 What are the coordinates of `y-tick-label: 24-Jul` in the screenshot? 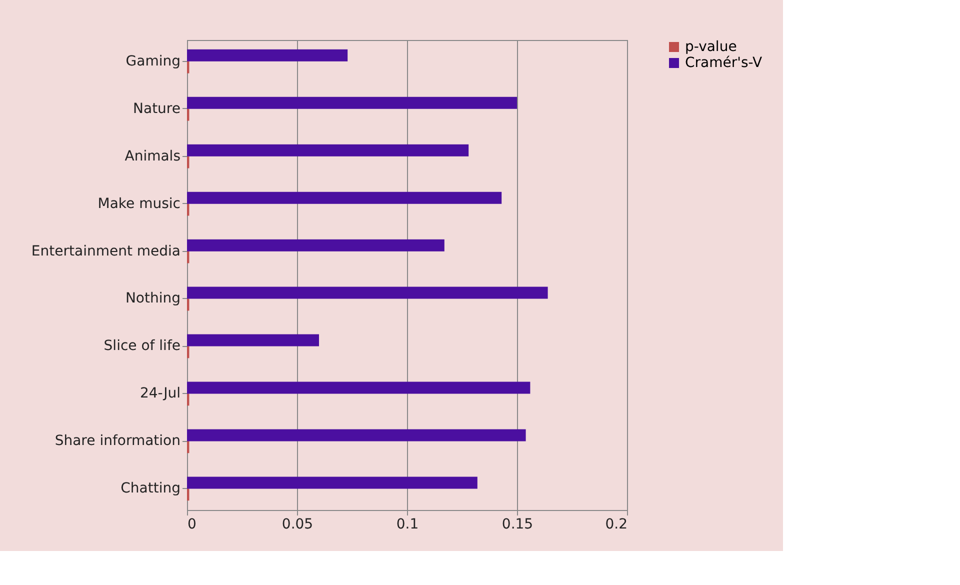 It's located at (160, 394).